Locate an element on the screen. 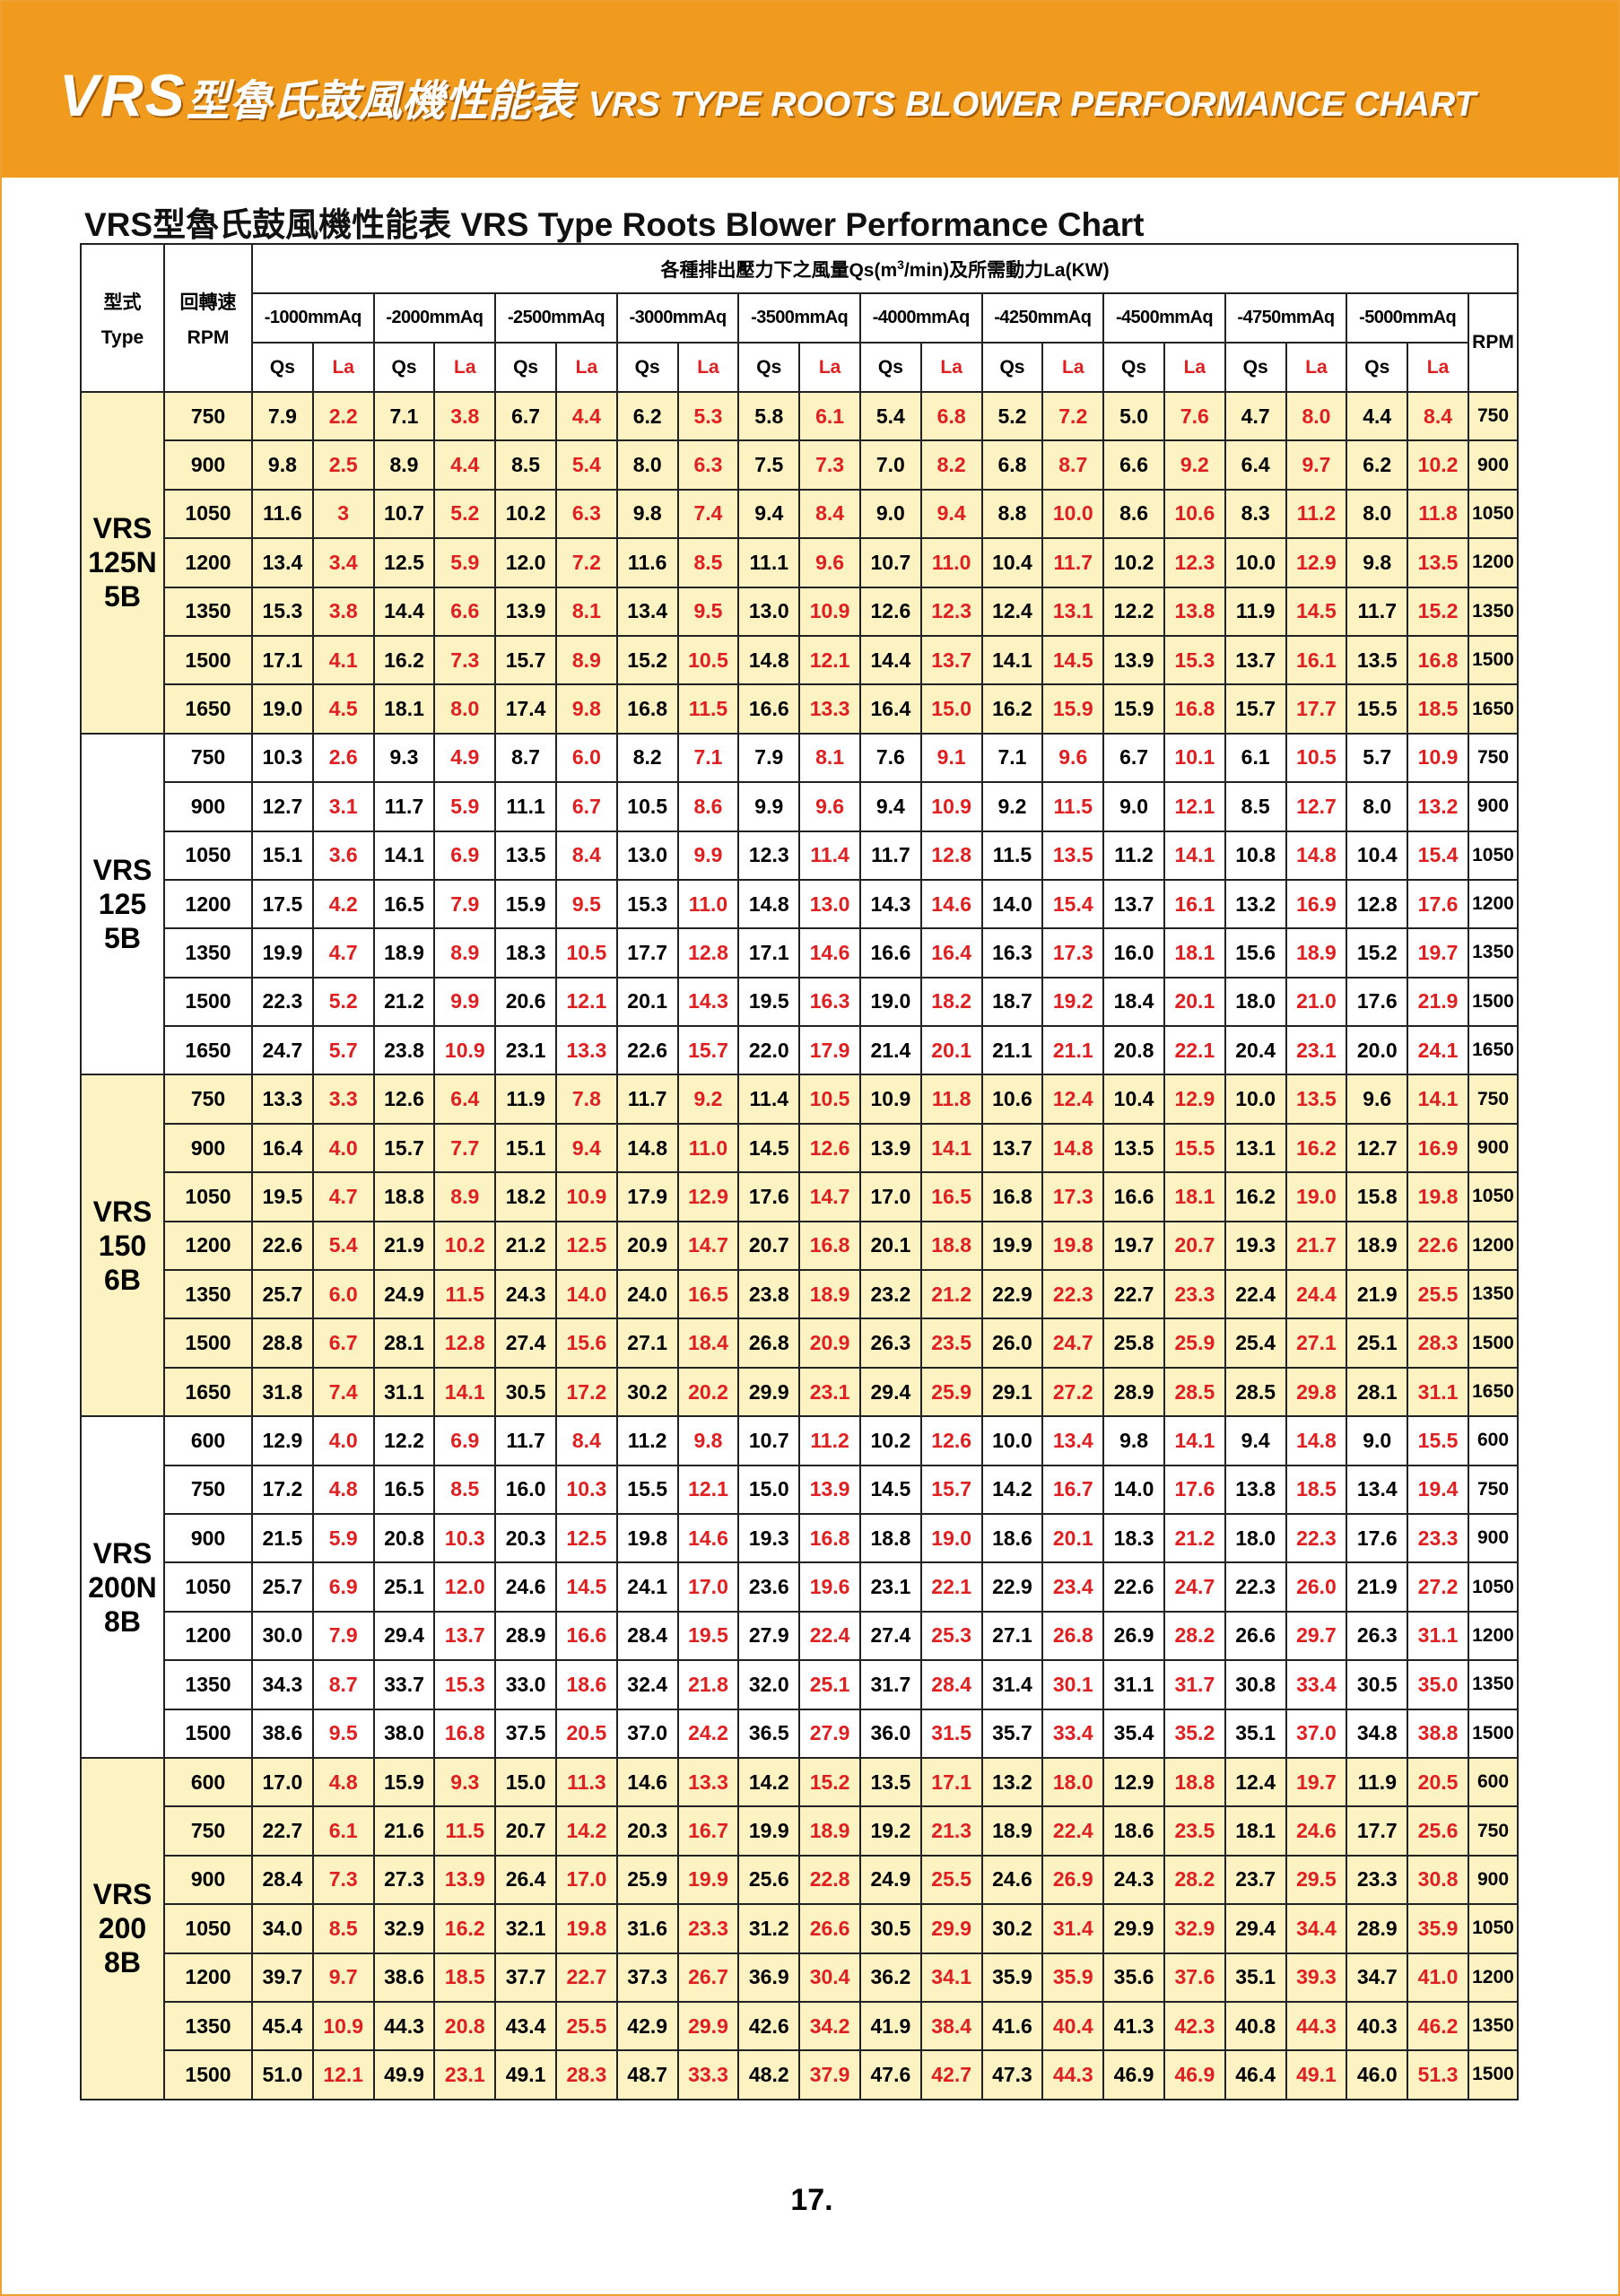 Image resolution: width=1620 pixels, height=2296 pixels. la-cell: 4.8 is located at coordinates (343, 1489).